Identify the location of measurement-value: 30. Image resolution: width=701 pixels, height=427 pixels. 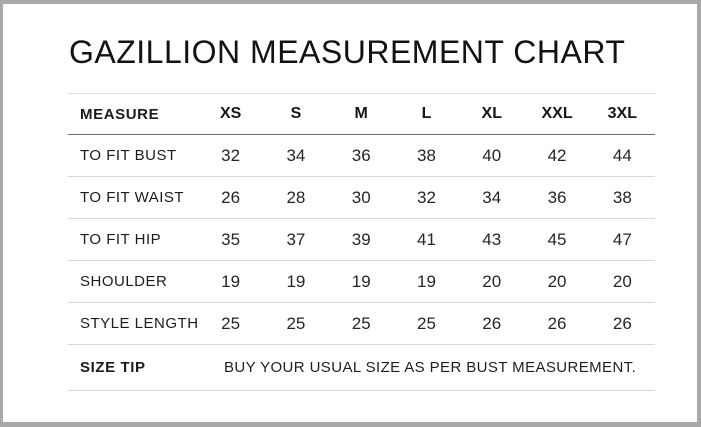
(361, 197).